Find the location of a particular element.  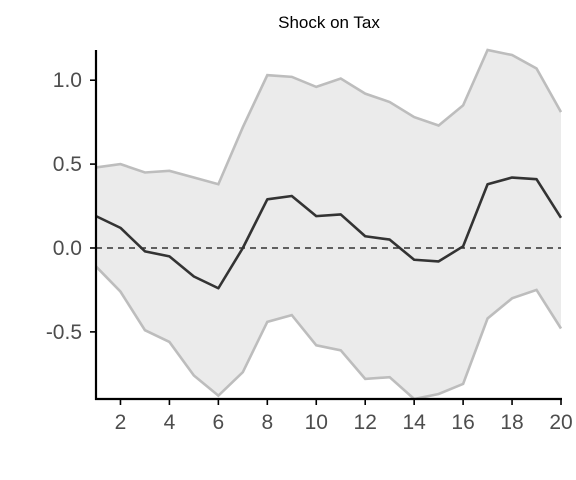

x-tick-label: 2 is located at coordinates (121, 422).